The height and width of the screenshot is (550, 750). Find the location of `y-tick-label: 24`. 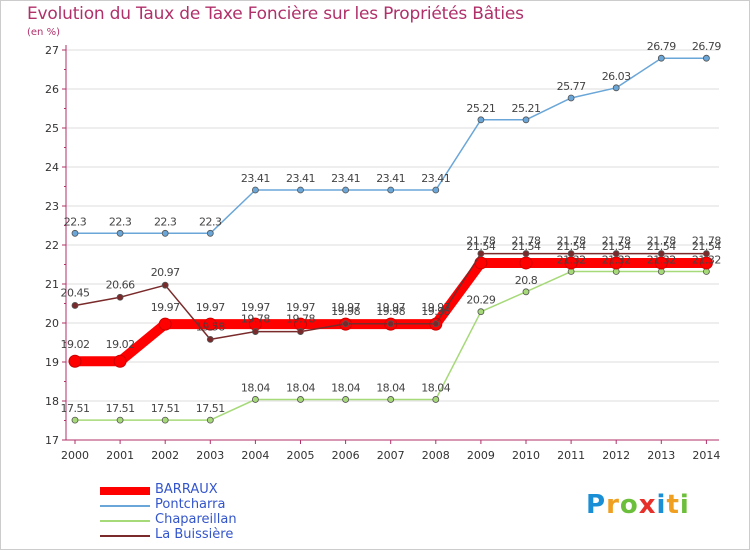

y-tick-label: 24 is located at coordinates (52, 167).